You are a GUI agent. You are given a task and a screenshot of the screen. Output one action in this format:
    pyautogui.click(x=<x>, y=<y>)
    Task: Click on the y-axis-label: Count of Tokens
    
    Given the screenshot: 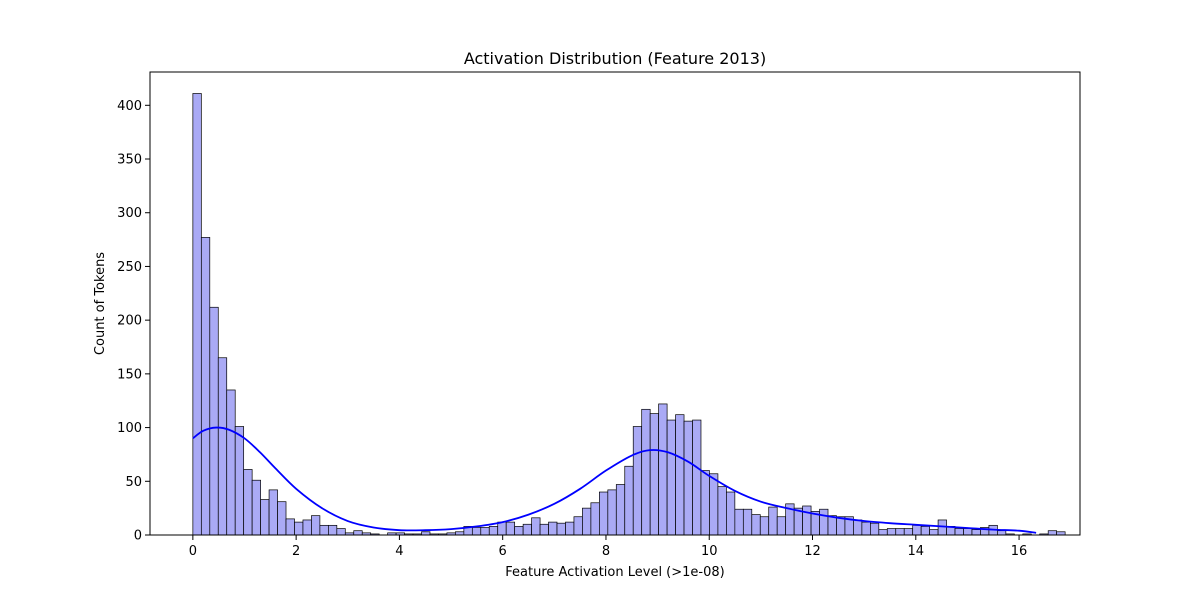 What is the action you would take?
    pyautogui.click(x=100, y=303)
    